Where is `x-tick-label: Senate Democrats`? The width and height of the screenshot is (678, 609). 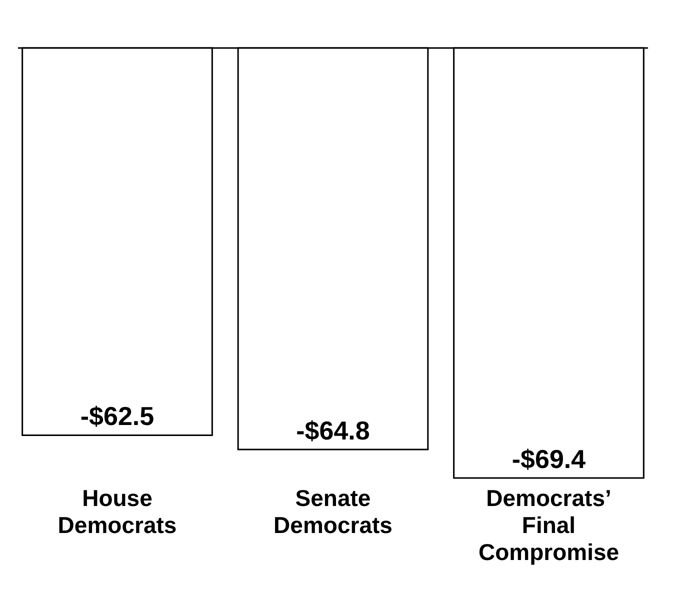 x-tick-label: Senate Democrats is located at coordinates (333, 511).